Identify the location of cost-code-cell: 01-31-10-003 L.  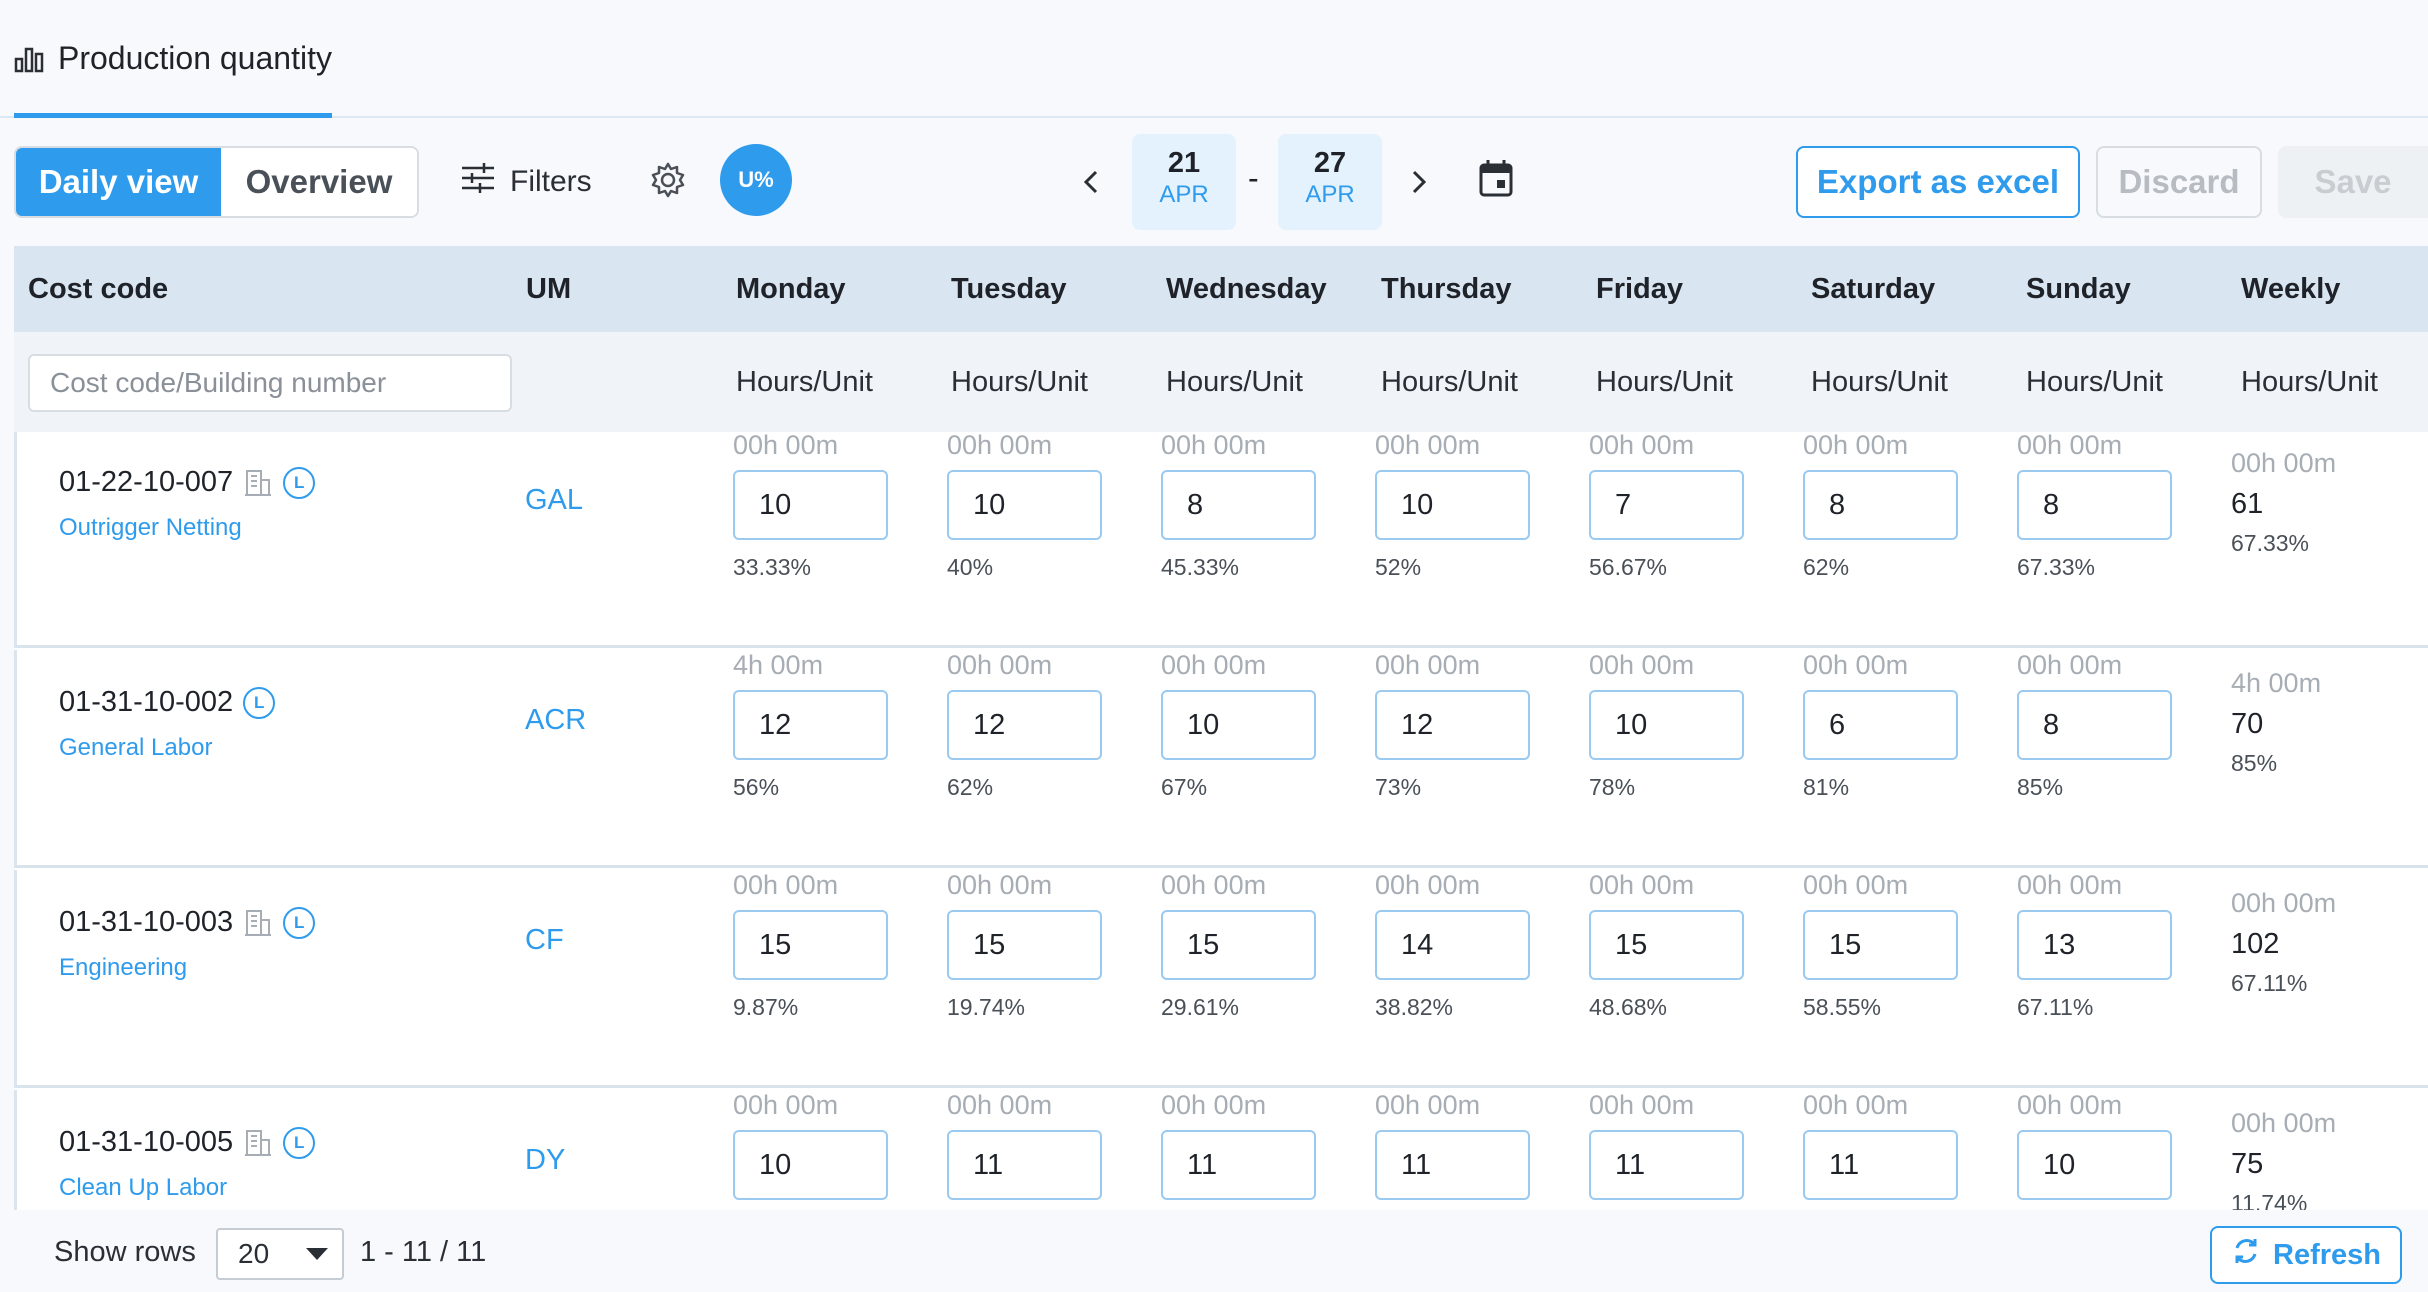
(187, 922).